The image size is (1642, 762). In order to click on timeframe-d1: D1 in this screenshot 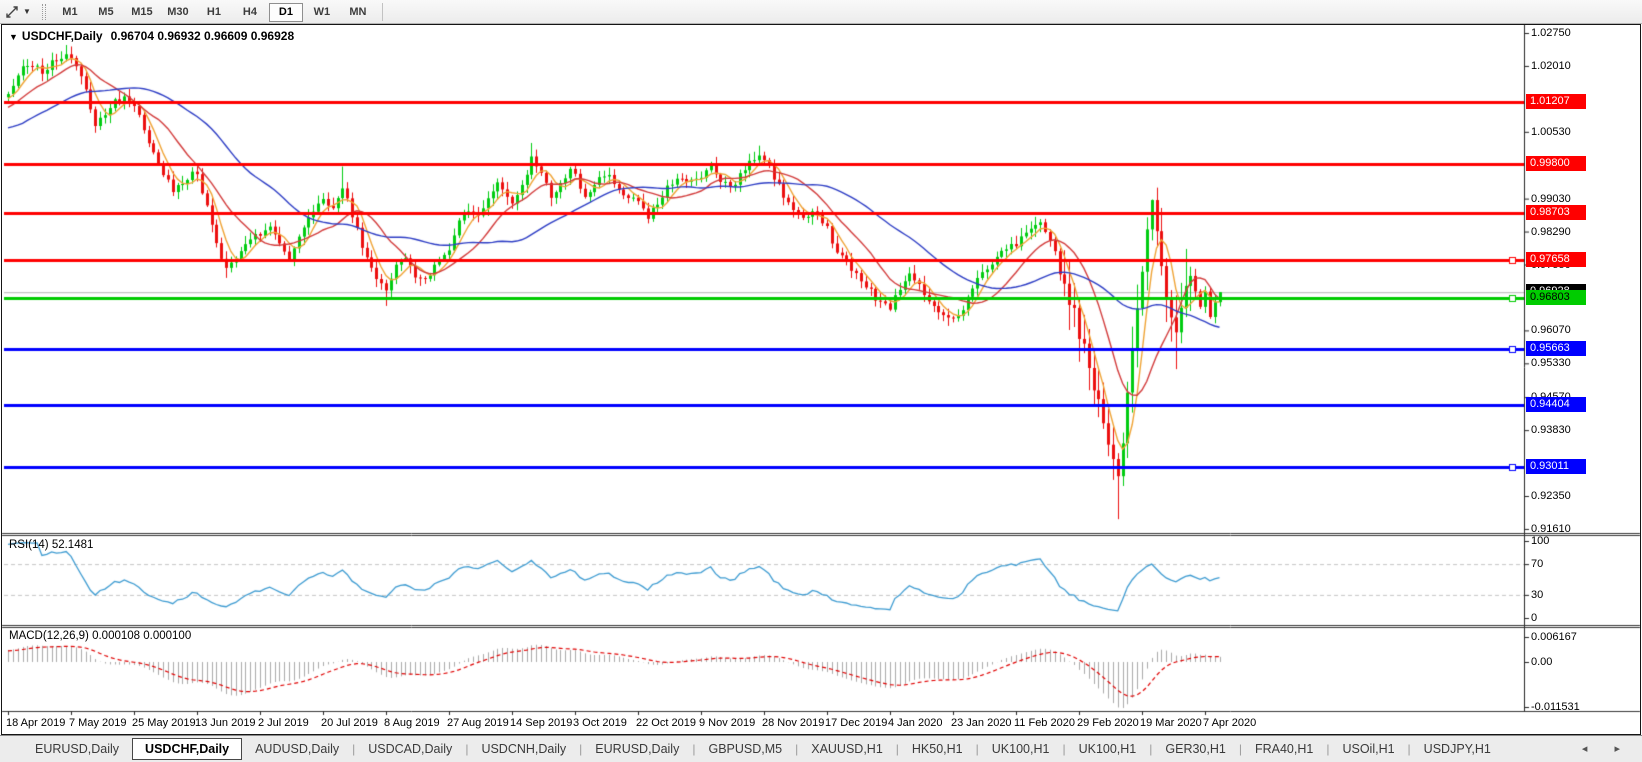, I will do `click(285, 12)`.